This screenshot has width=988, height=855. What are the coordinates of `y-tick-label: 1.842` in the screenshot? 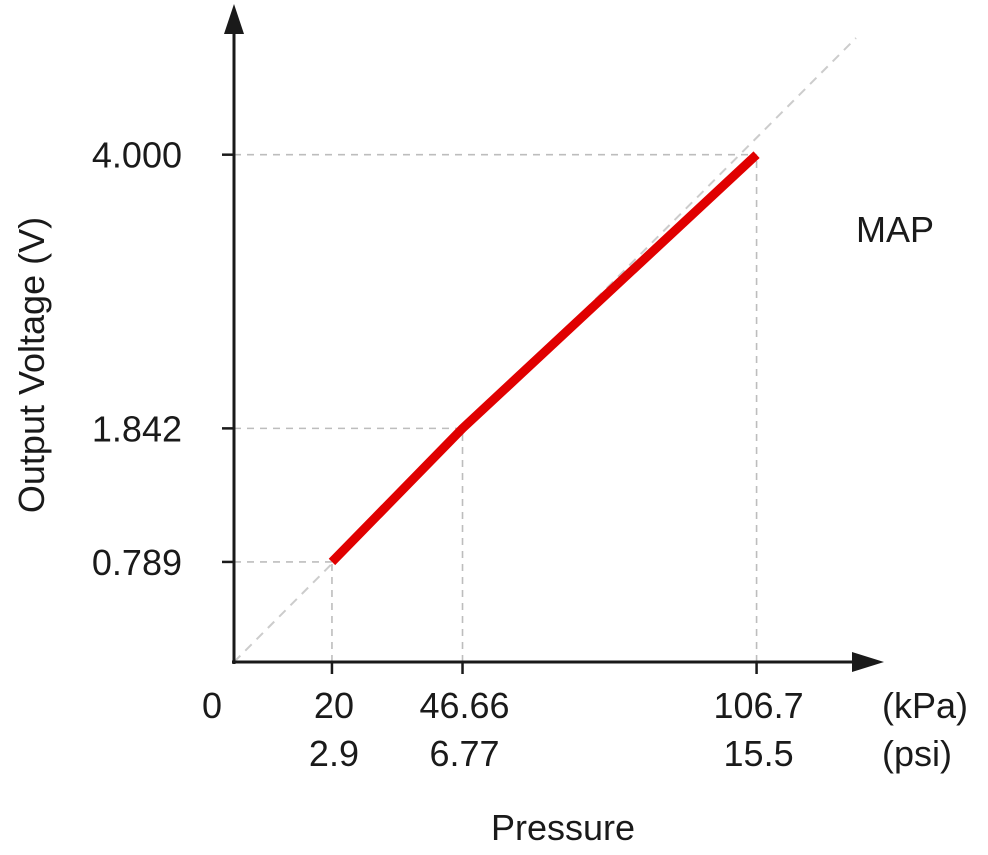 It's located at (137, 428).